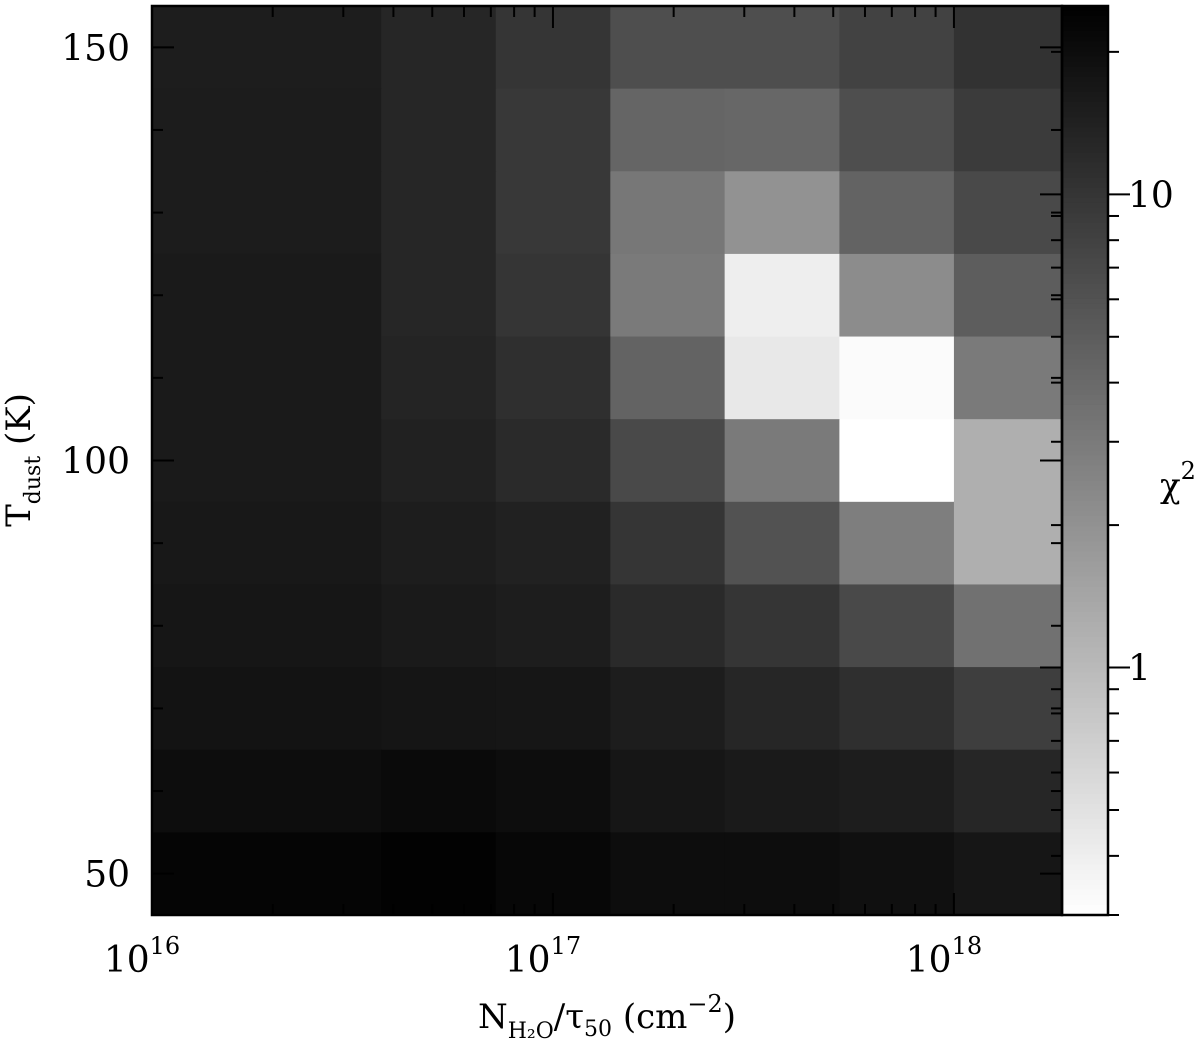  I want to click on colorbar-tick-label: 10, so click(1151, 195).